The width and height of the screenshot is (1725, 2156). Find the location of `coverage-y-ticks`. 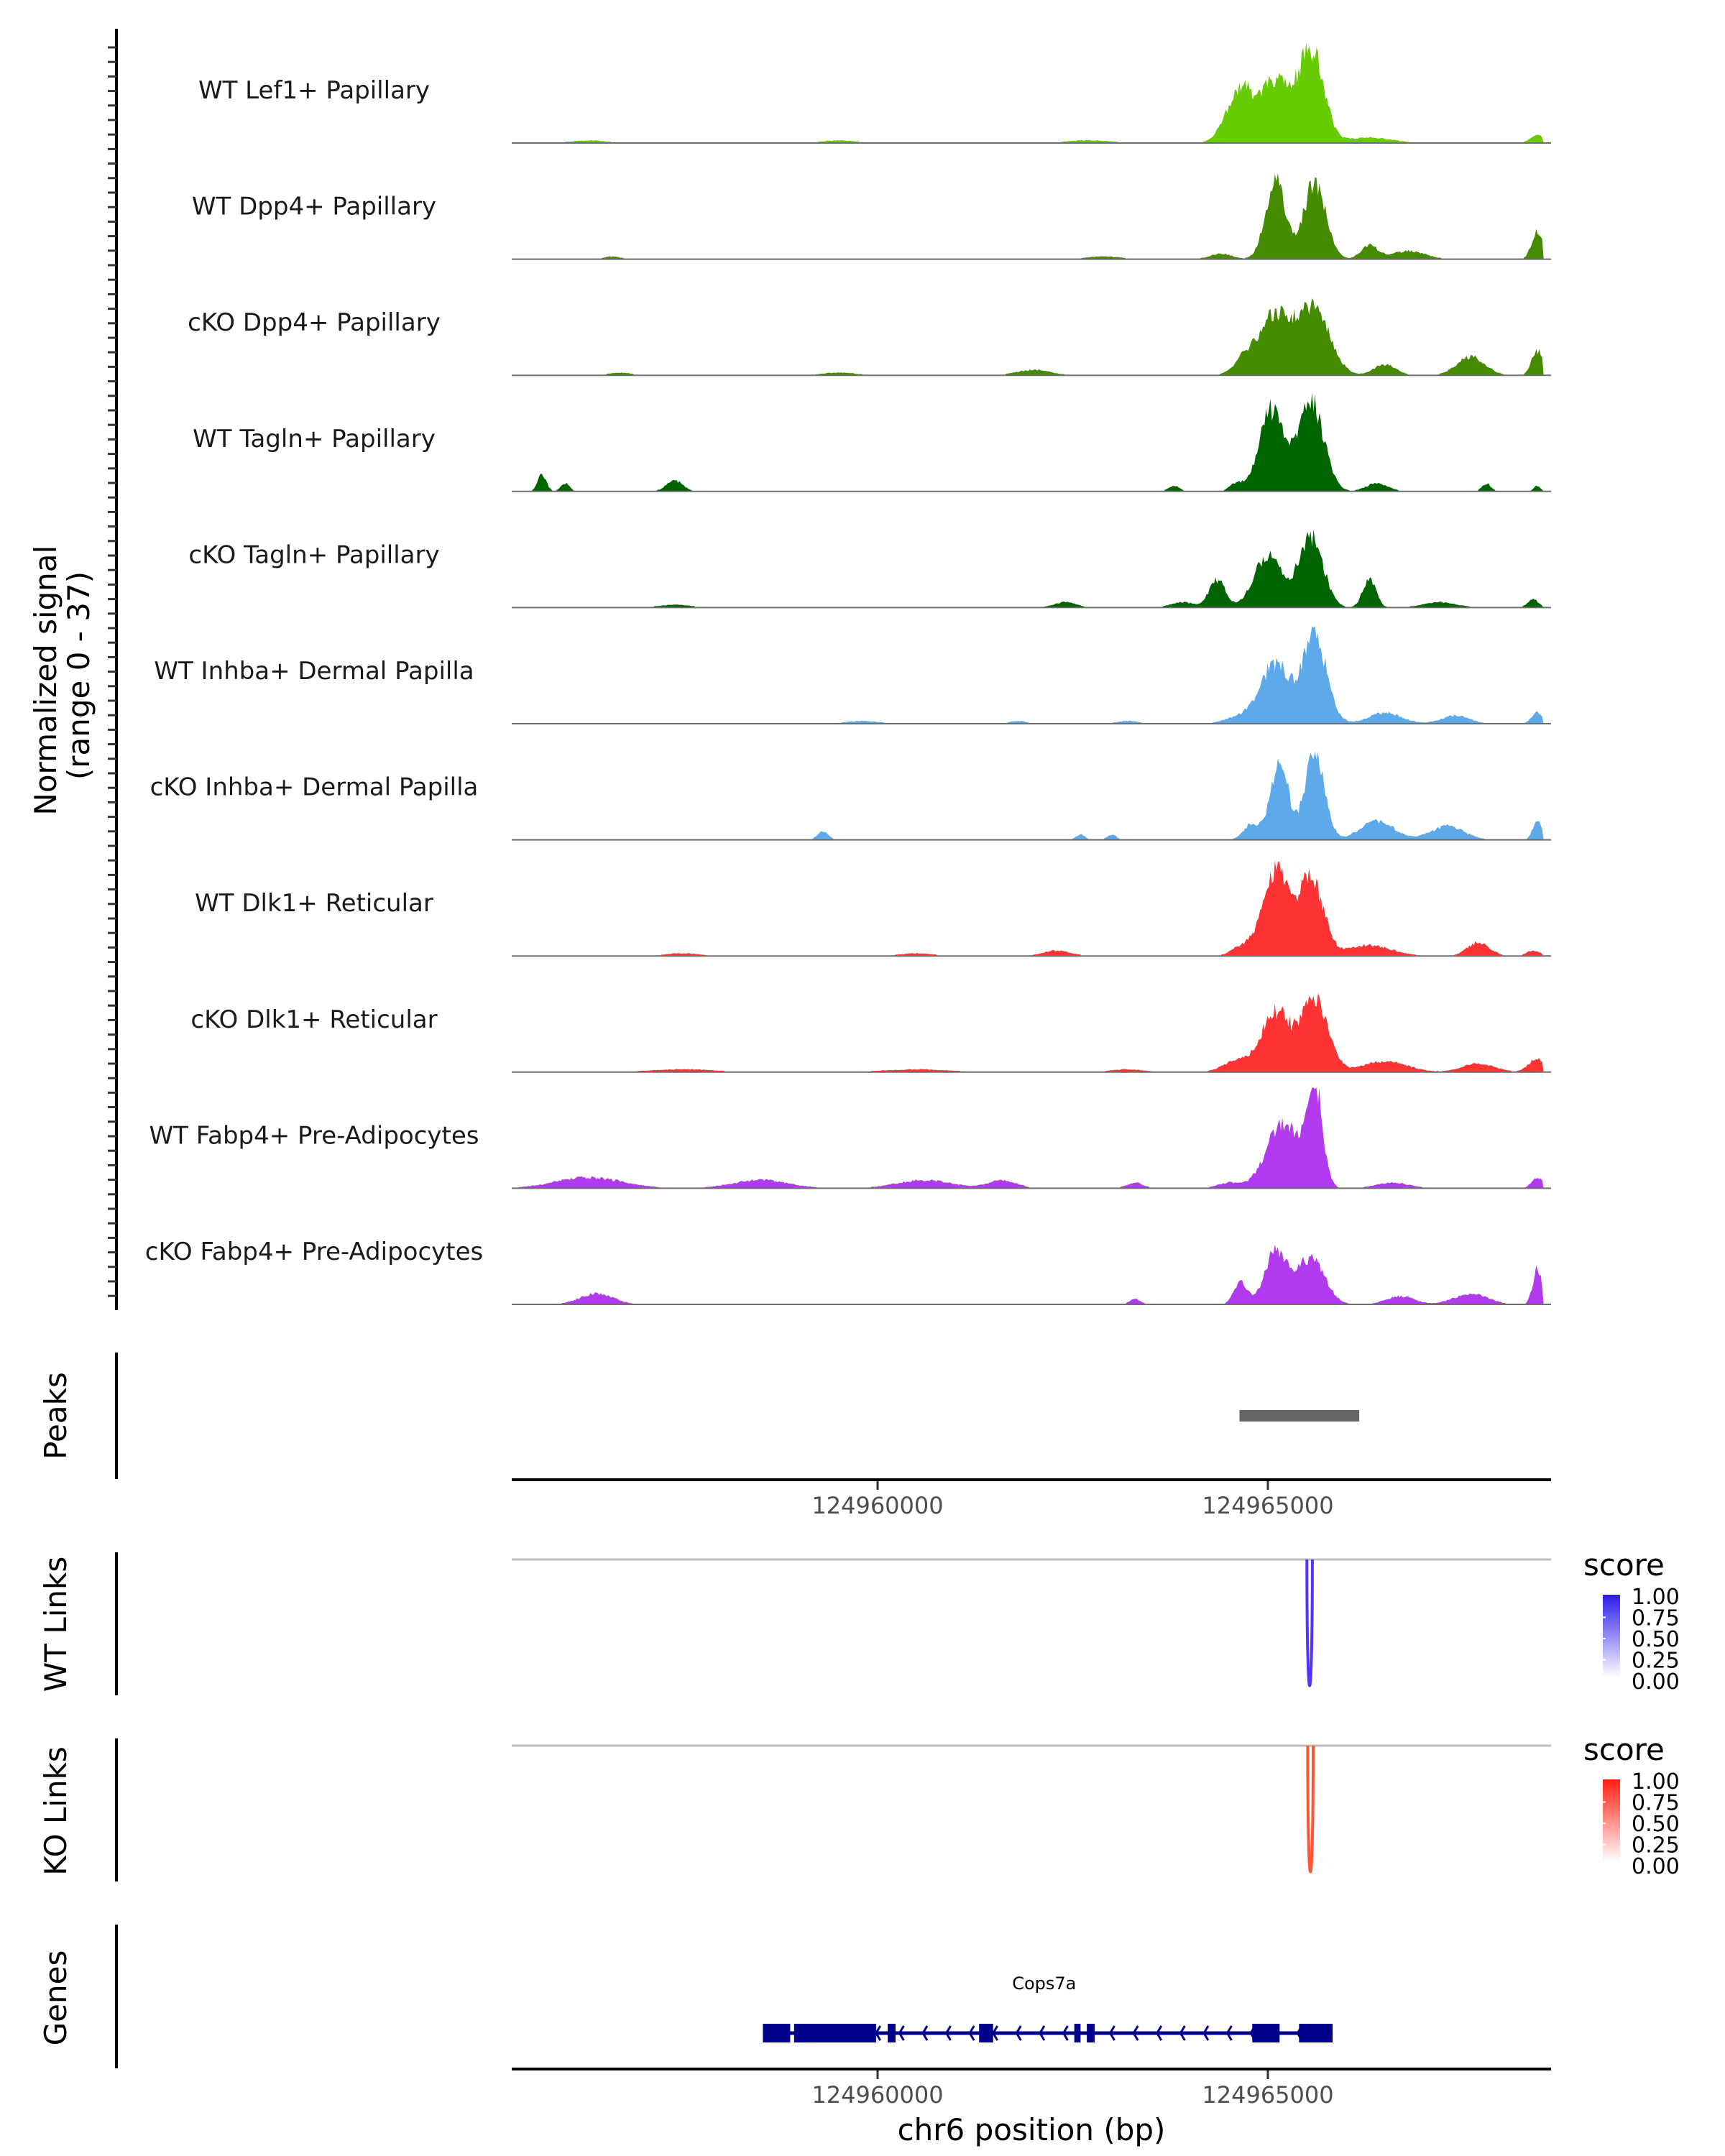

coverage-y-ticks is located at coordinates (112, 671).